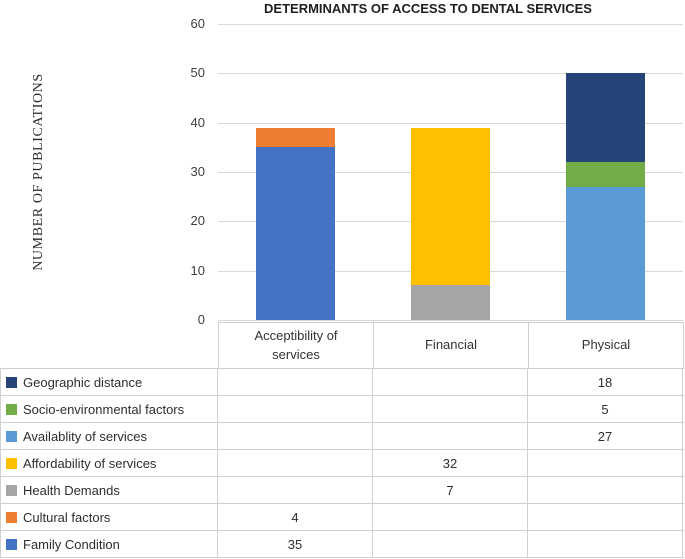  I want to click on y-axis-title: NUMBER OF PUBLICATIONS, so click(38, 172).